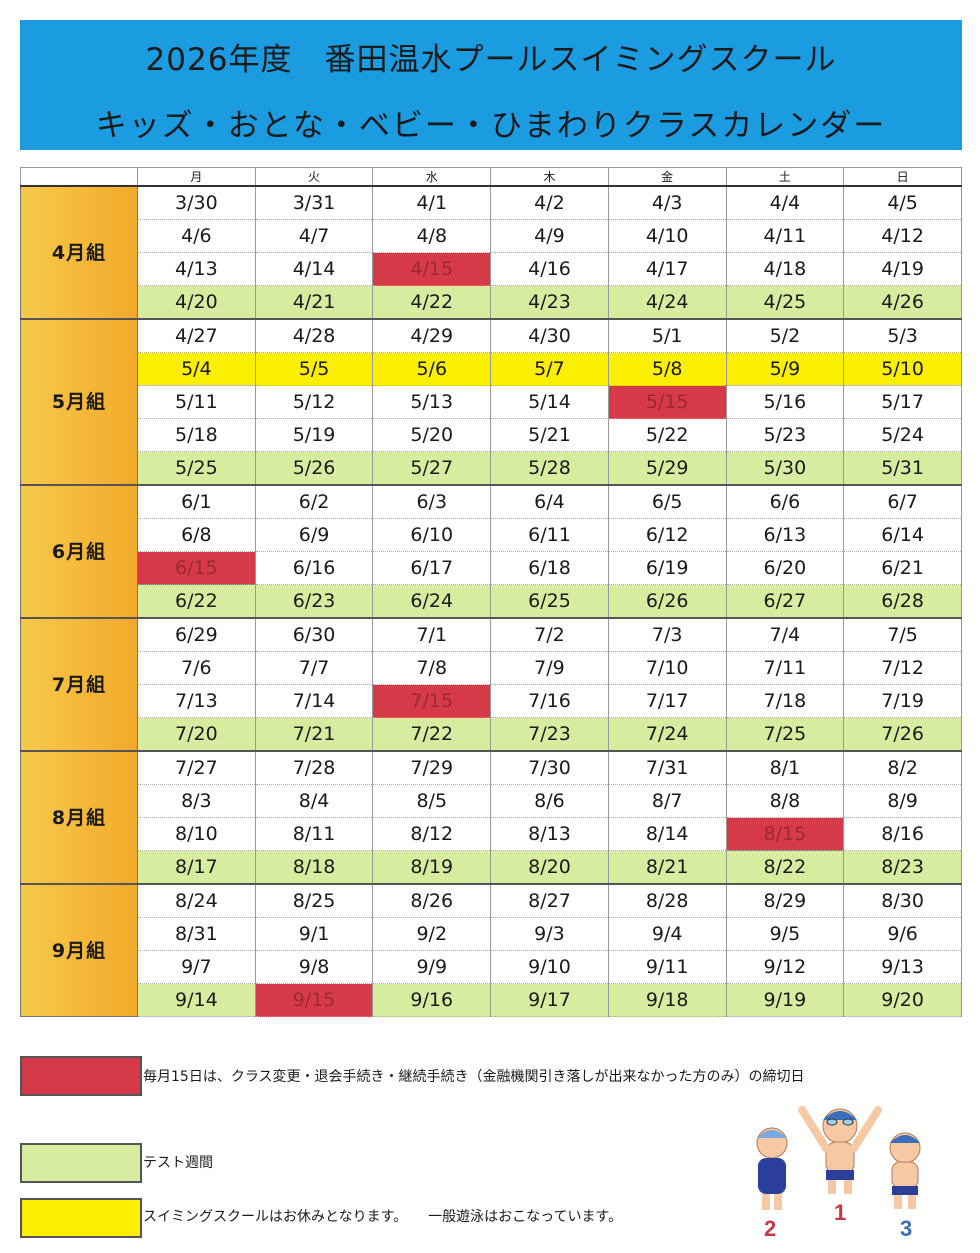  I want to click on date-cell: 9/3, so click(549, 934).